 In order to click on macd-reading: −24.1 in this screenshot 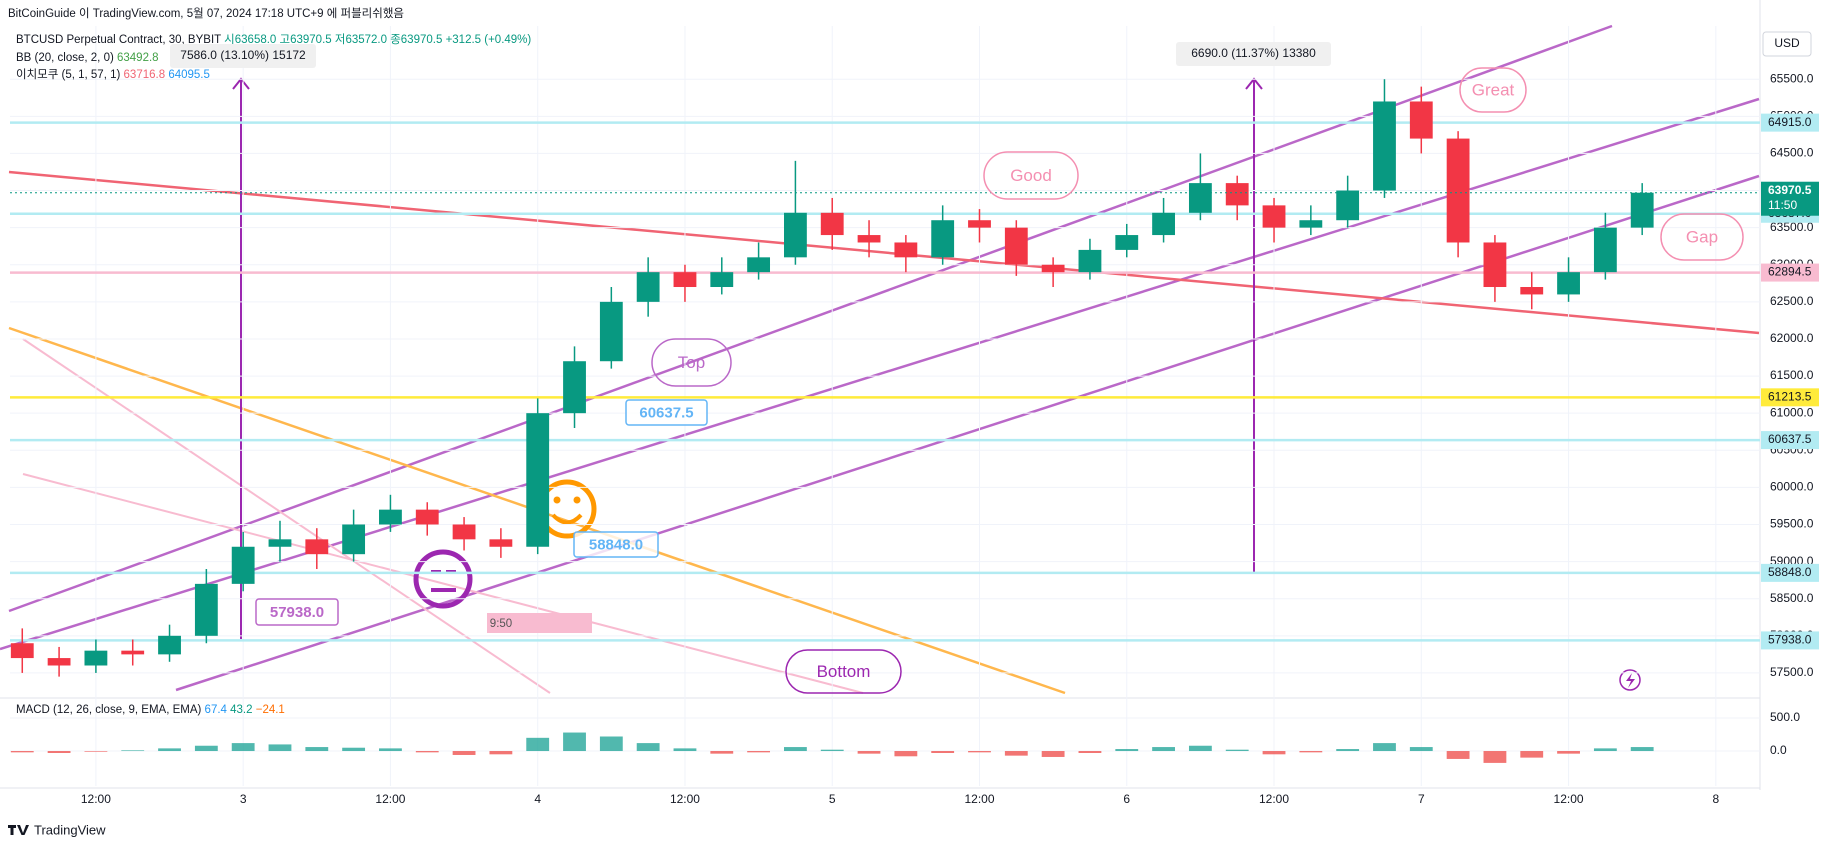, I will do `click(270, 710)`.